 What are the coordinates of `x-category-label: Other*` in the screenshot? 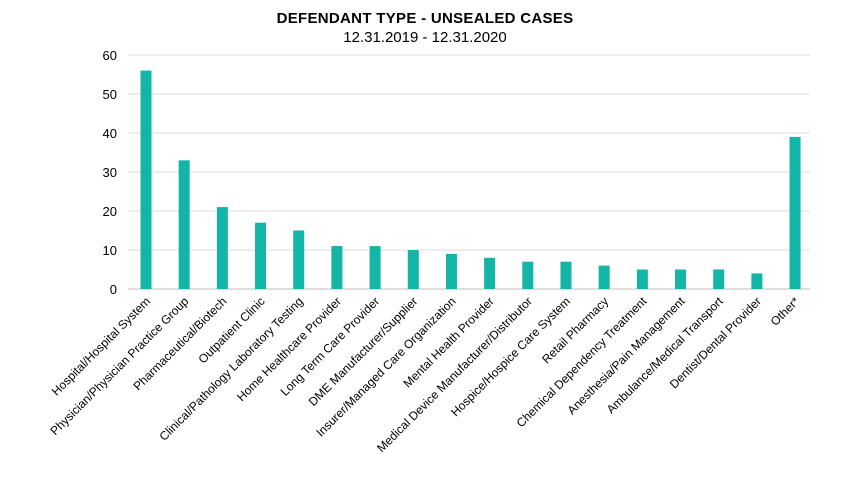 It's located at (785, 311).